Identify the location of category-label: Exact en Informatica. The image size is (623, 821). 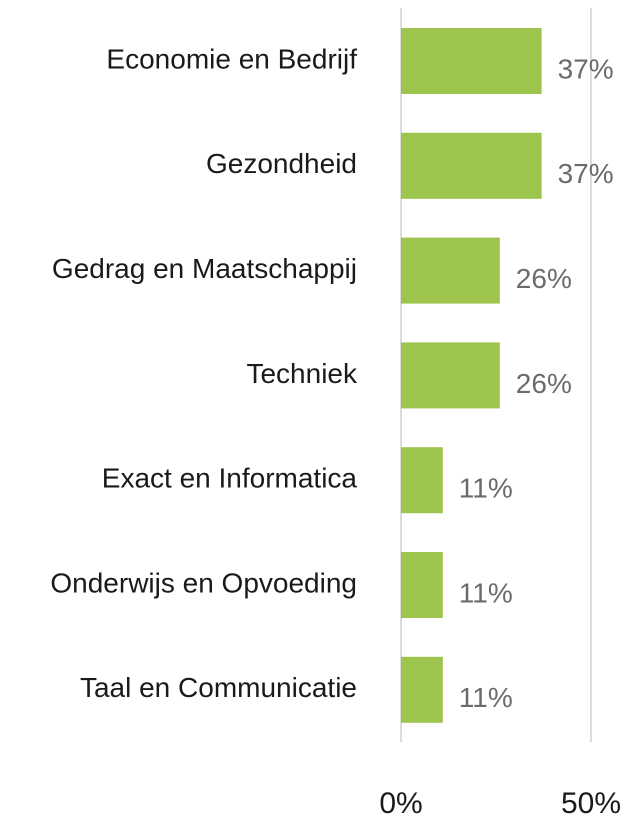
(230, 478).